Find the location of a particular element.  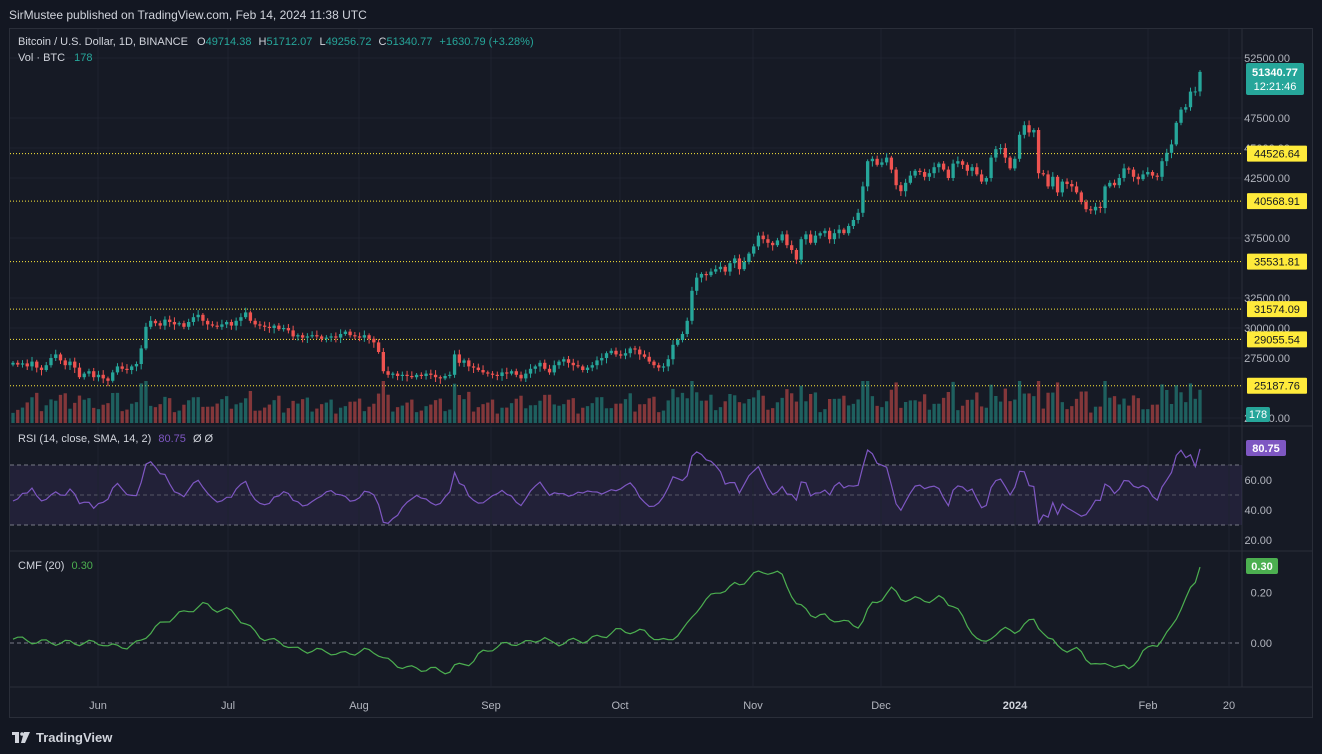

volume-legend: Vol · BTC 178 is located at coordinates (55, 58).